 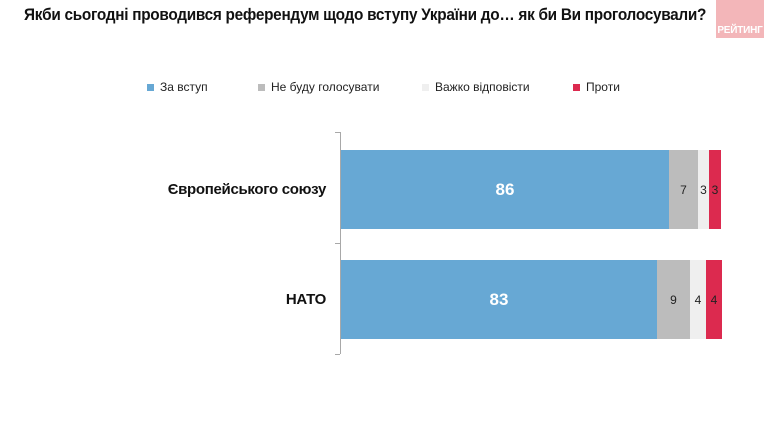 What do you see at coordinates (683, 189) in the screenshot?
I see `segment-wont-vote: 7` at bounding box center [683, 189].